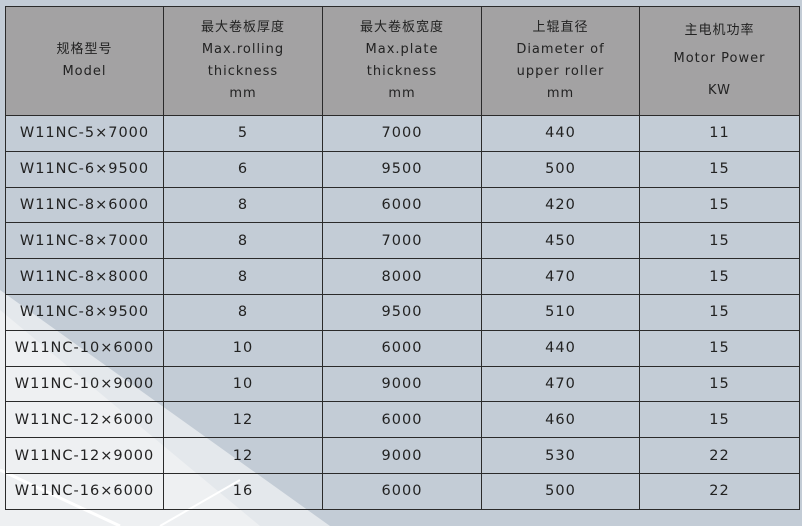  I want to click on cell-width: 8000, so click(402, 276).